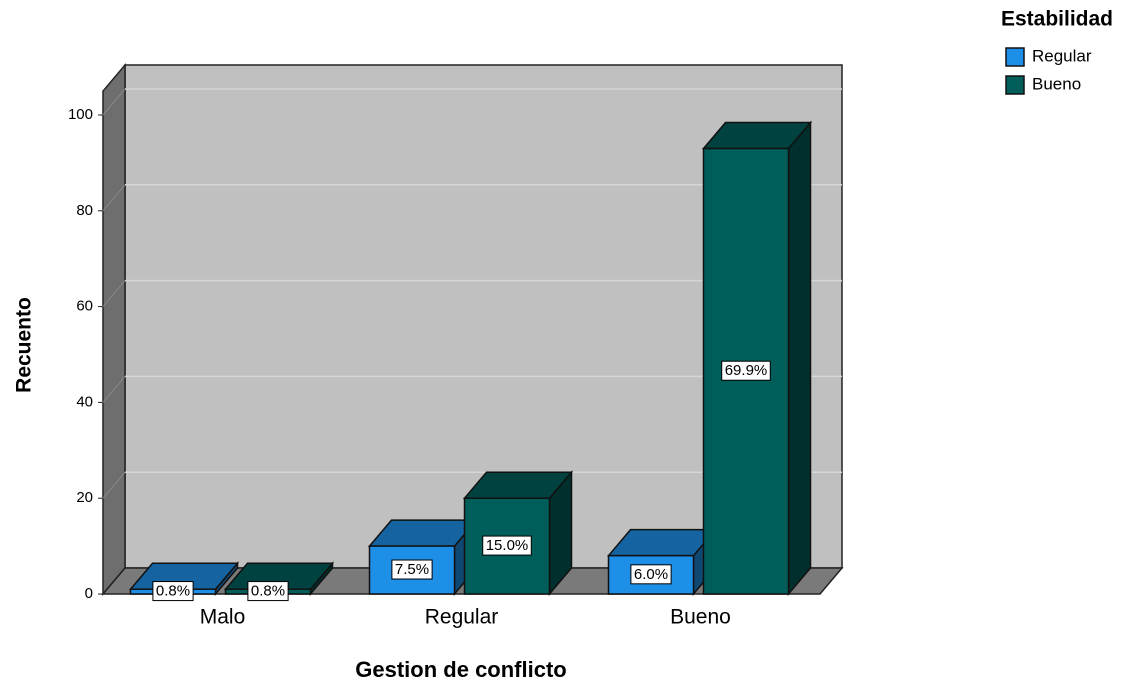 The image size is (1141, 686). Describe the element at coordinates (84, 210) in the screenshot. I see `y-tick-label: 80` at that location.